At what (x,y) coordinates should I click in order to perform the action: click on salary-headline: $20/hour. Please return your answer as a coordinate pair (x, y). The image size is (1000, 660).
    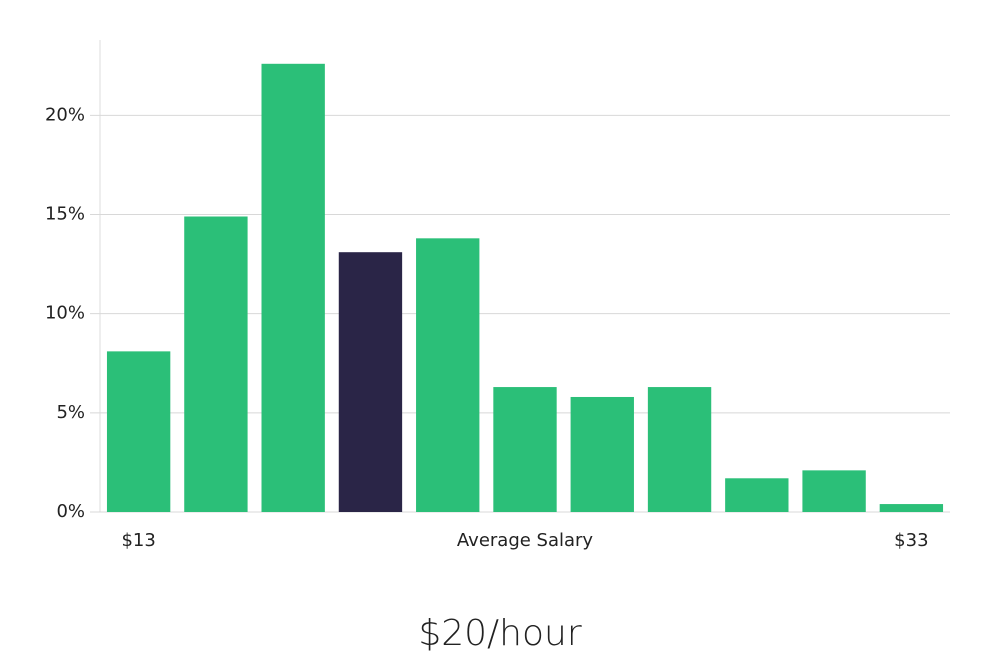
    Looking at the image, I should click on (500, 633).